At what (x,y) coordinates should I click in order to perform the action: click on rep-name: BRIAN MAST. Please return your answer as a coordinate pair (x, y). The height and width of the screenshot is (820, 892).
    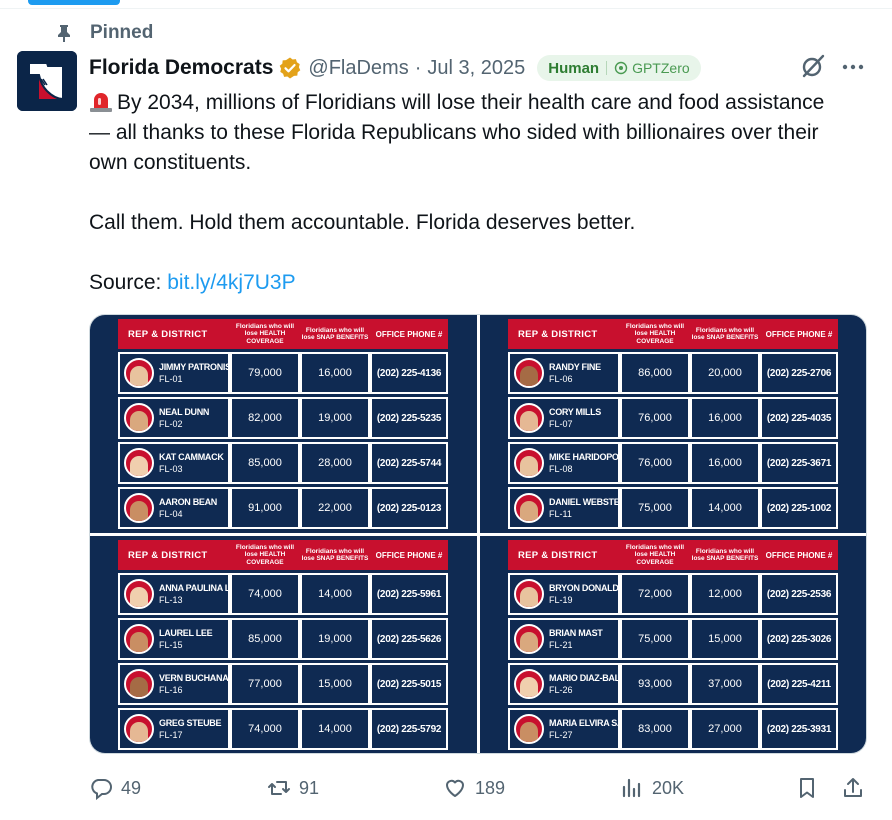
    Looking at the image, I should click on (576, 633).